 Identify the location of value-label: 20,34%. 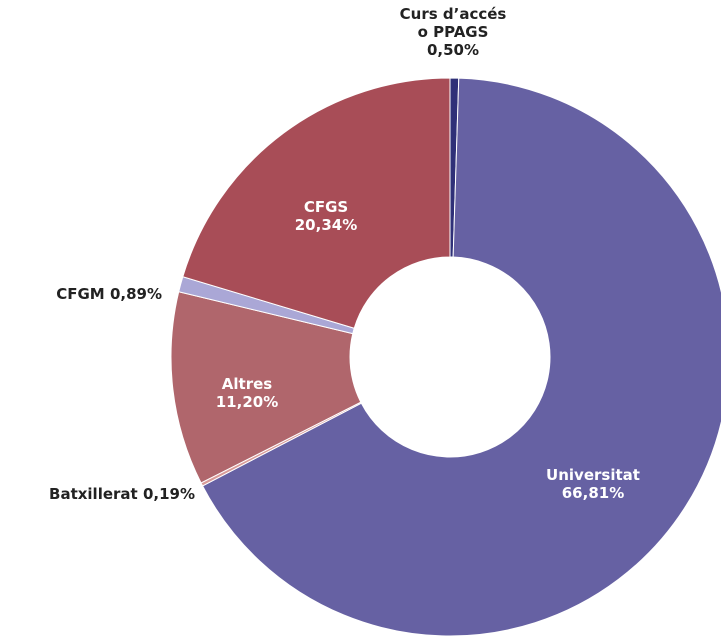
(326, 225).